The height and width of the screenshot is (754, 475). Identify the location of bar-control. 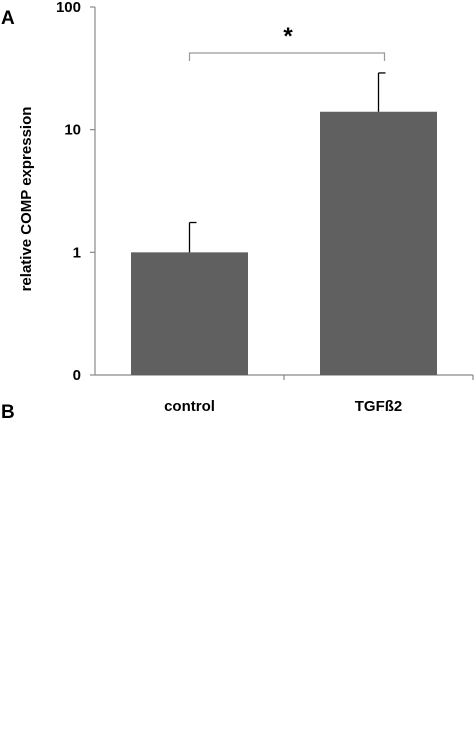
(189, 313).